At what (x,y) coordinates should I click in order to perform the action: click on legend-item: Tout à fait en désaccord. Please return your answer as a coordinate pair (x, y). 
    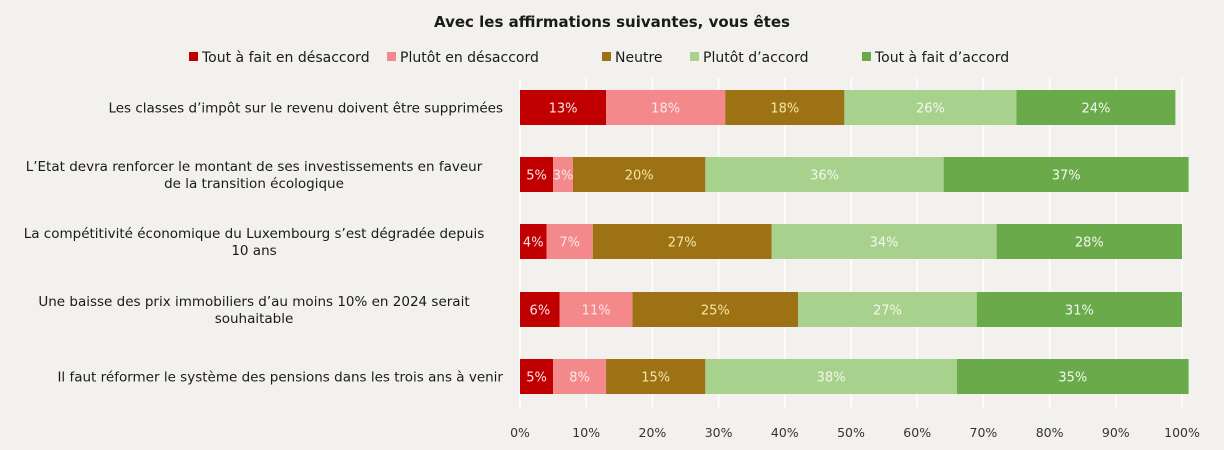
    Looking at the image, I should click on (279, 58).